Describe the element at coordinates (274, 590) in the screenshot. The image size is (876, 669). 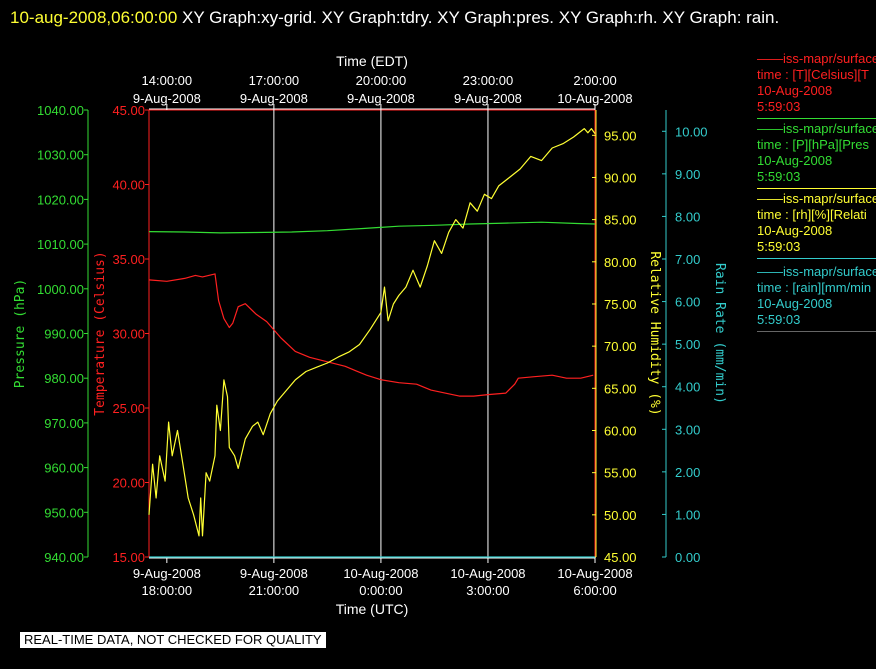
I see `x-tick-label-bottom-time: 21:00:00` at that location.